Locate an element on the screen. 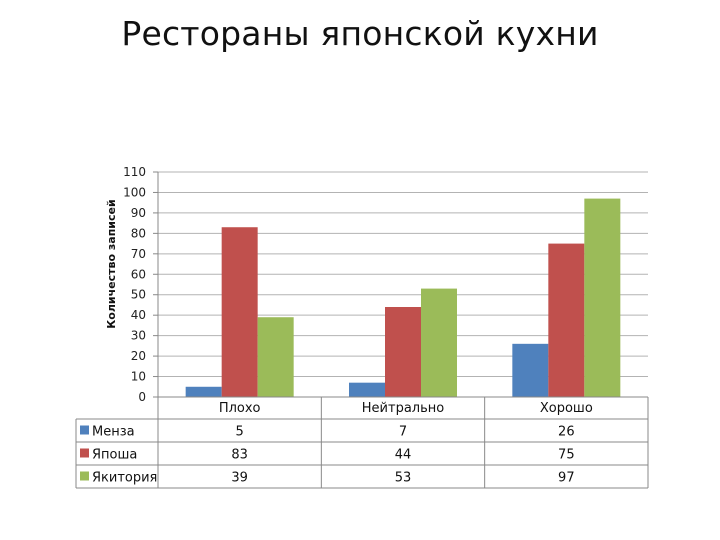  table-value-cell: 5 is located at coordinates (240, 432).